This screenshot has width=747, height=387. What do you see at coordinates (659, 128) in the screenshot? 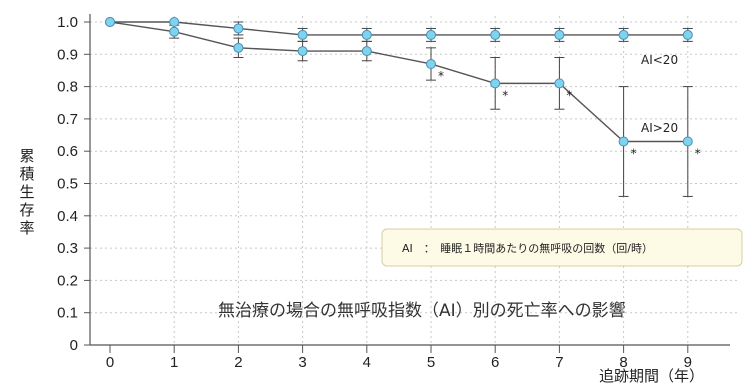
I see `series-label-ai-gt-20: AI>20` at bounding box center [659, 128].